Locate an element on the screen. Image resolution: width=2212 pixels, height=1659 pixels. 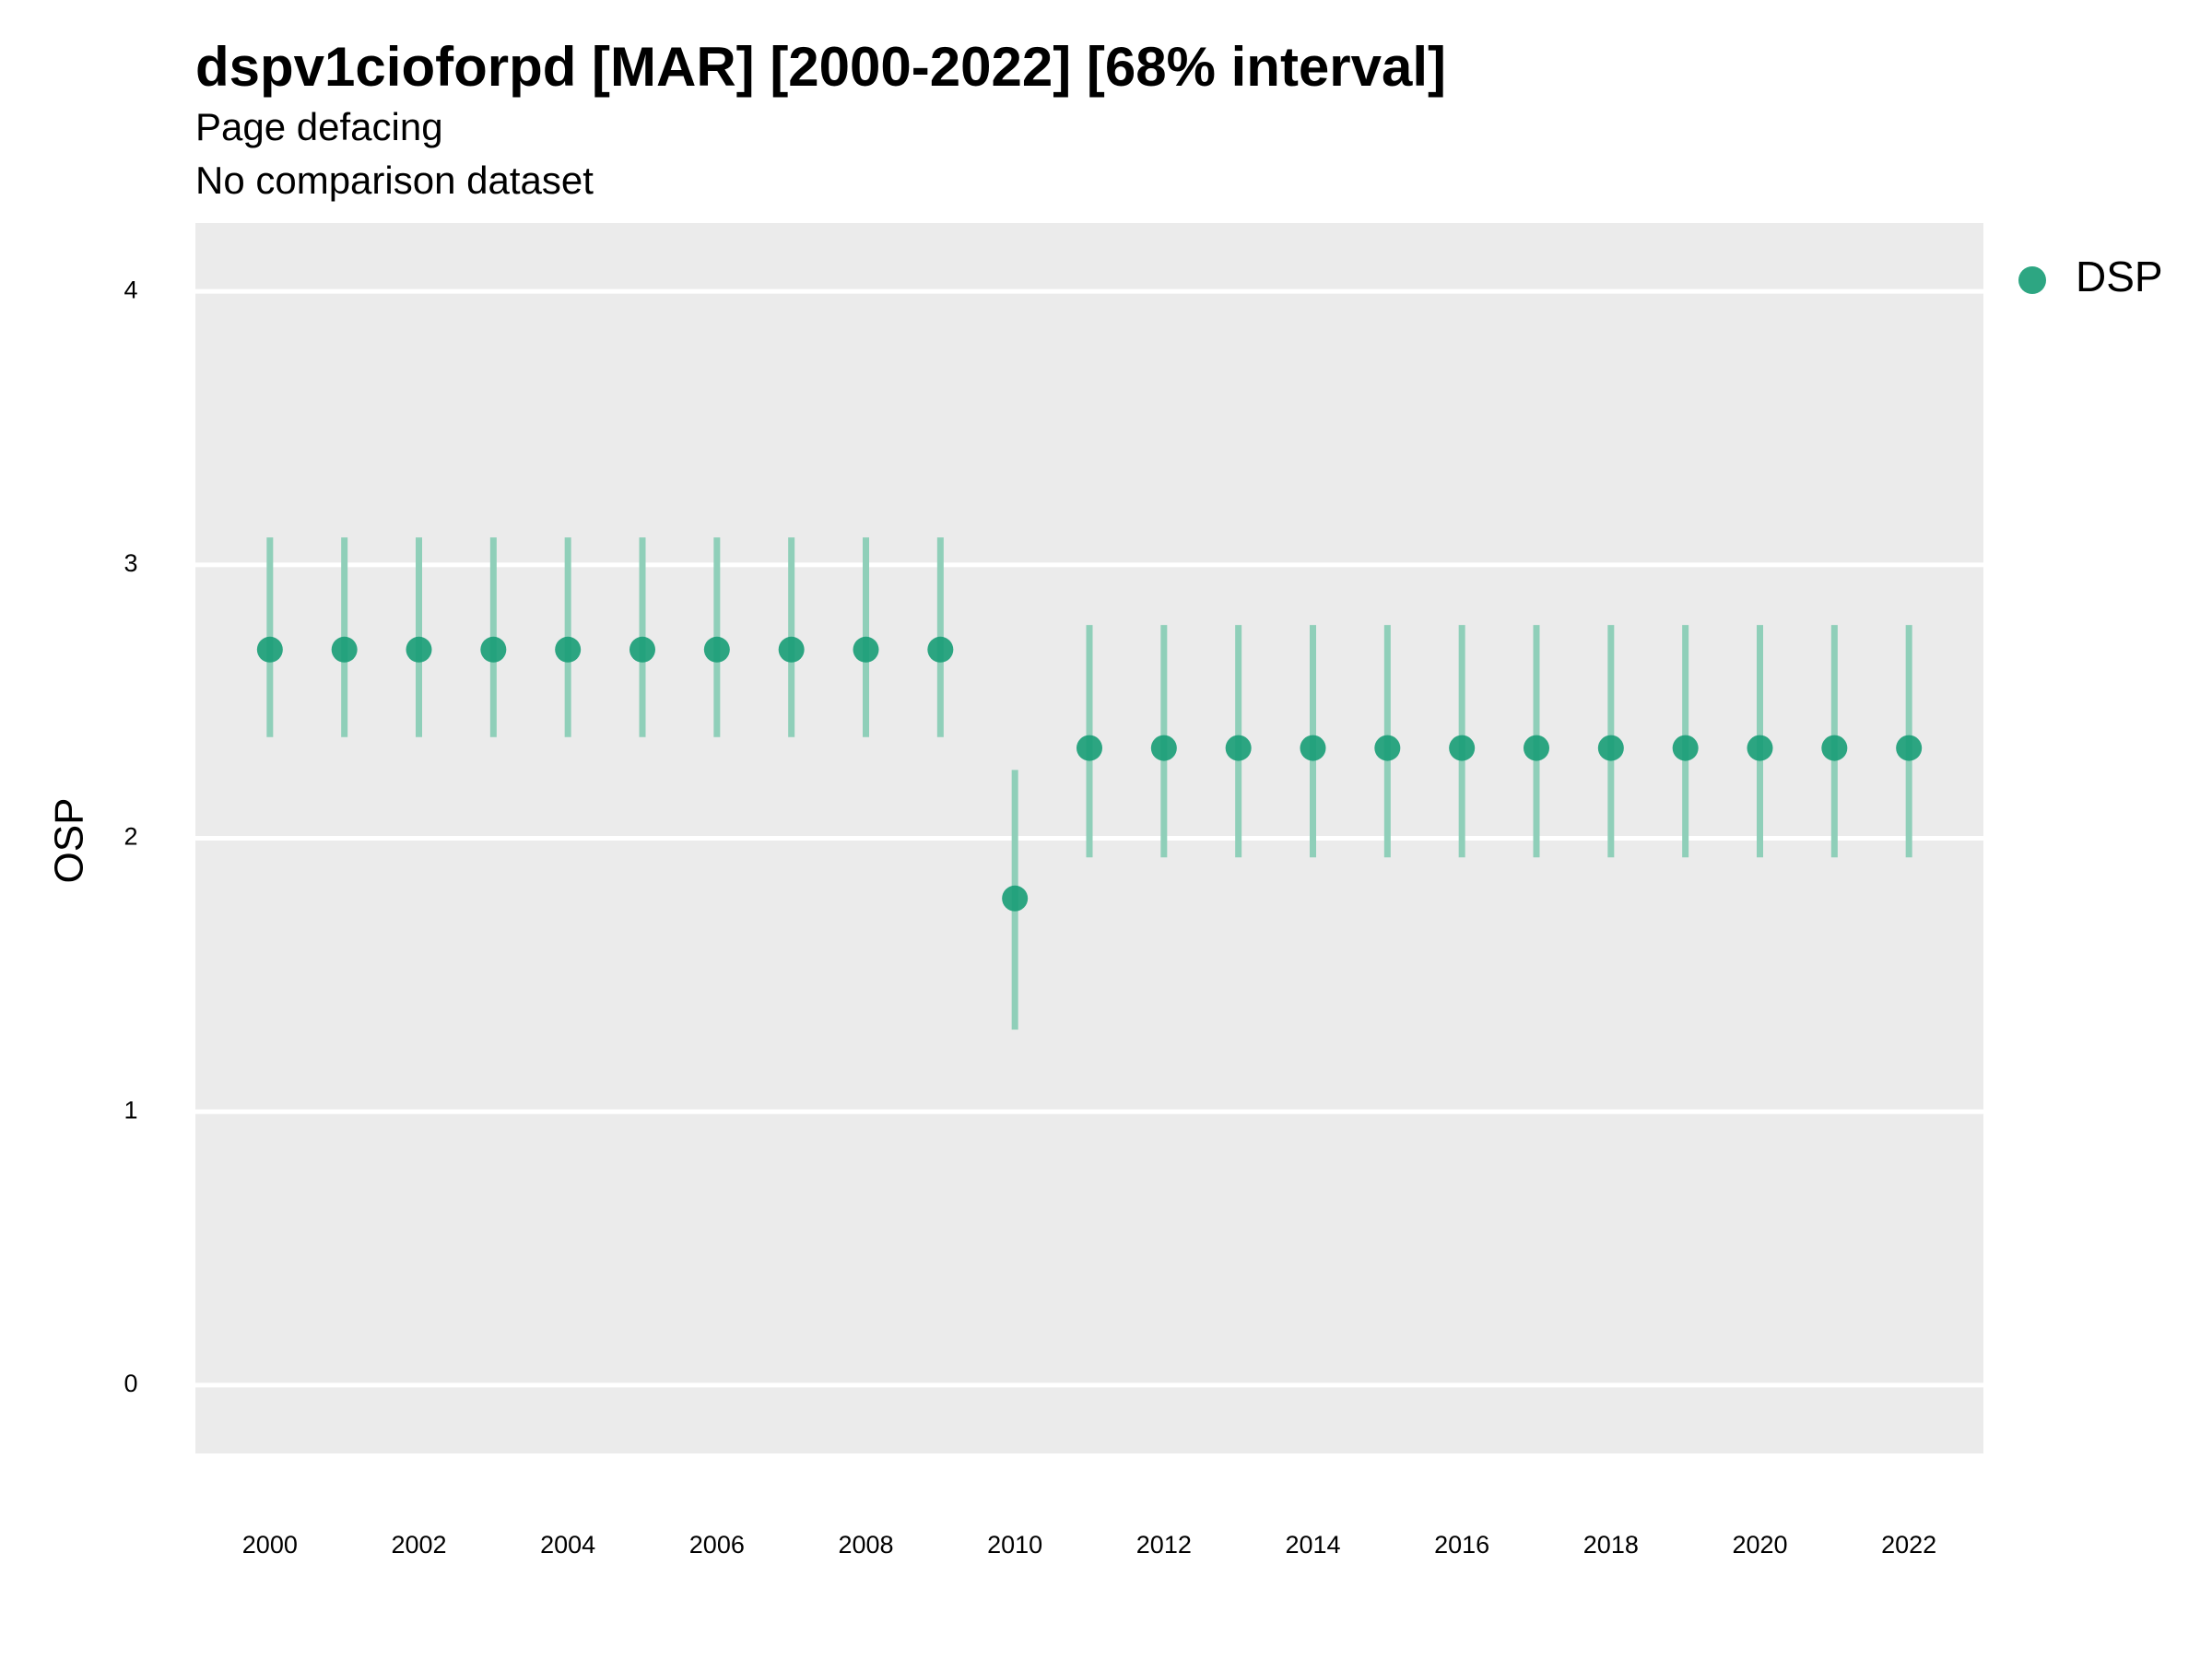
x-tick-label: 2004 is located at coordinates (567, 1545).